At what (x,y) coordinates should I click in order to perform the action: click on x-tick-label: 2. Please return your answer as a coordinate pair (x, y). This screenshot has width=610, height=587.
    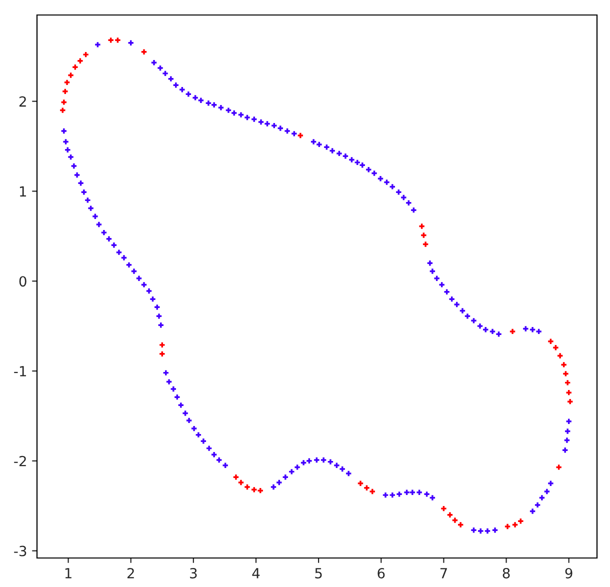
    Looking at the image, I should click on (130, 573).